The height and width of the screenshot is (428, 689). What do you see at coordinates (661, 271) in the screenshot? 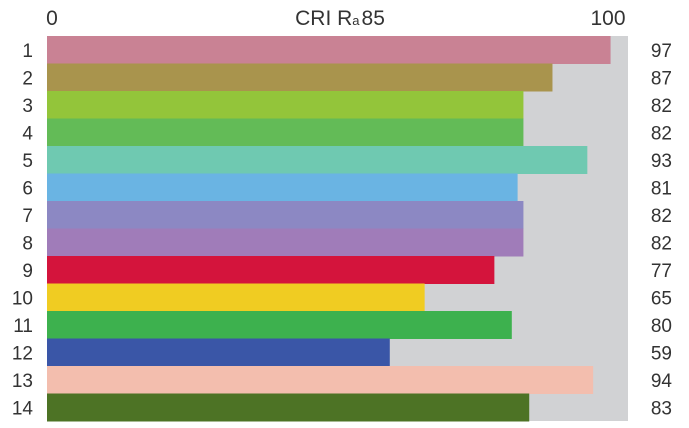
I see `value-label-9: 77` at bounding box center [661, 271].